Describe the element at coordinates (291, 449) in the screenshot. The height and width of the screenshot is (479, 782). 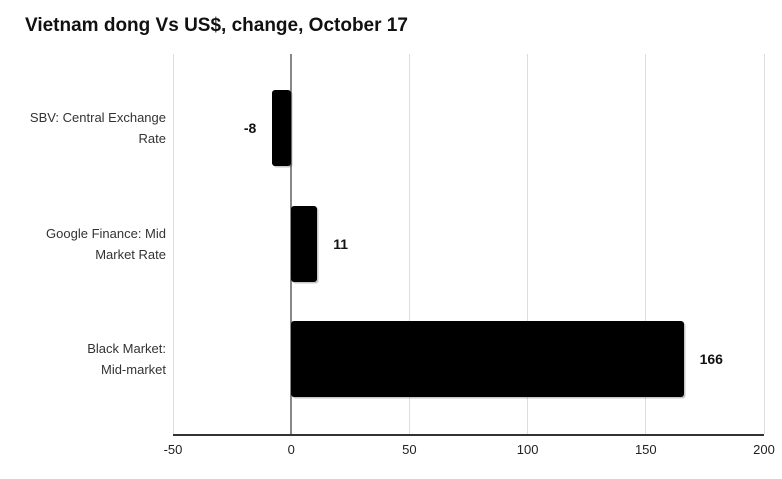
I see `x-tick-label: 0` at that location.